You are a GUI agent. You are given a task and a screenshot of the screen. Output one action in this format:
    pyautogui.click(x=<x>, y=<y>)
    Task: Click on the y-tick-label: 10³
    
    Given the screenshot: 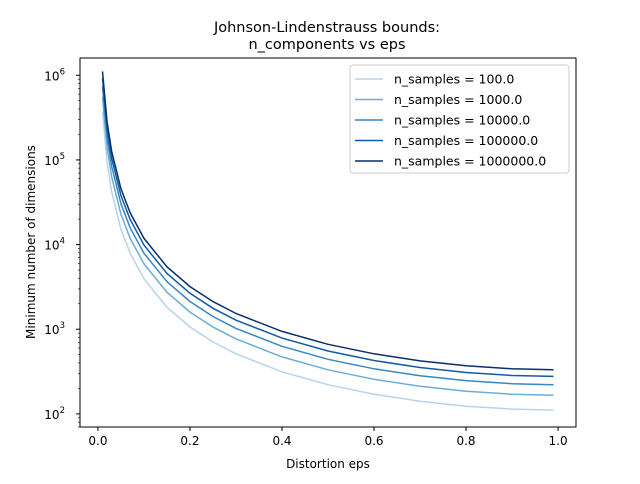 What is the action you would take?
    pyautogui.click(x=54, y=329)
    